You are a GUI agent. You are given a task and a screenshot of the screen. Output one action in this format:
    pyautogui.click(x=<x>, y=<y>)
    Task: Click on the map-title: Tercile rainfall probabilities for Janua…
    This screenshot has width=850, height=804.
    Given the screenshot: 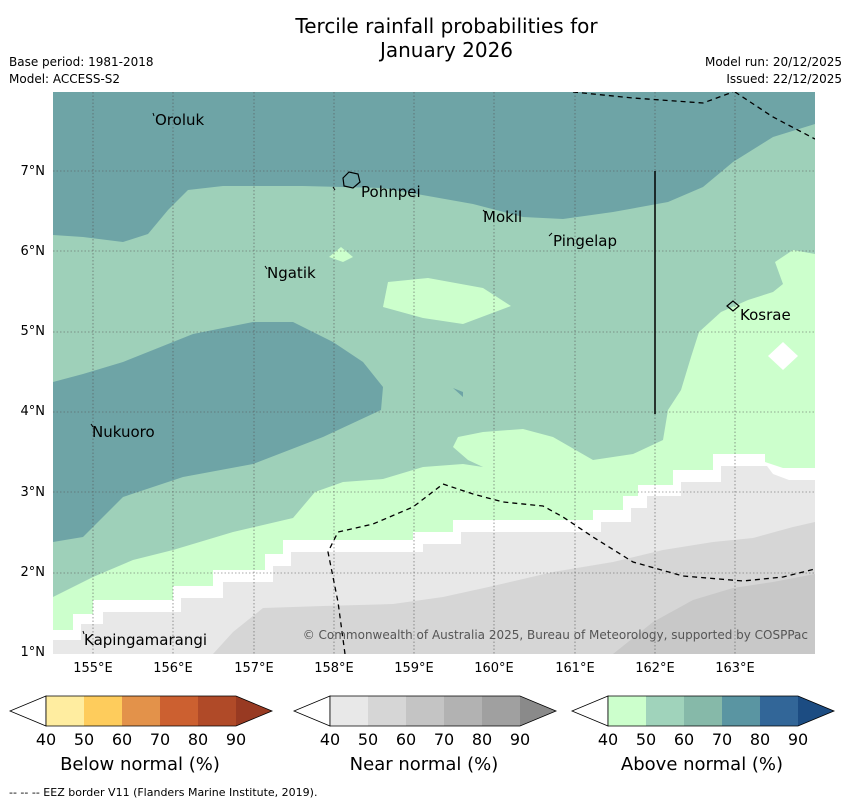 What is the action you would take?
    pyautogui.click(x=425, y=38)
    